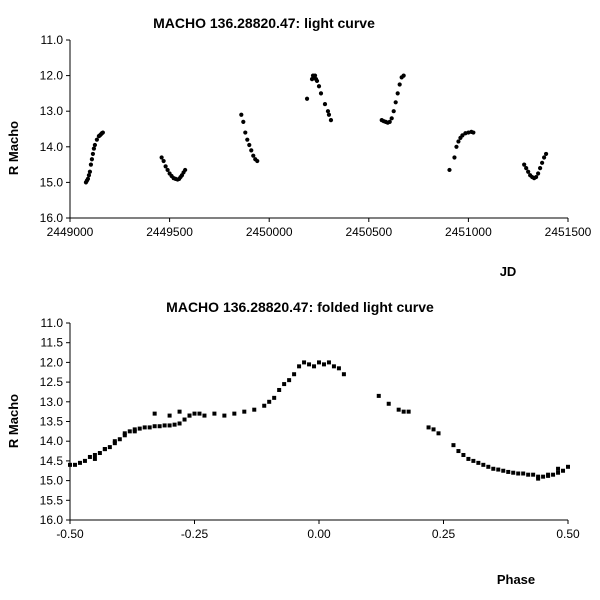 The width and height of the screenshot is (600, 600). Describe the element at coordinates (52, 402) in the screenshot. I see `y-tick-label: 13.0` at that location.